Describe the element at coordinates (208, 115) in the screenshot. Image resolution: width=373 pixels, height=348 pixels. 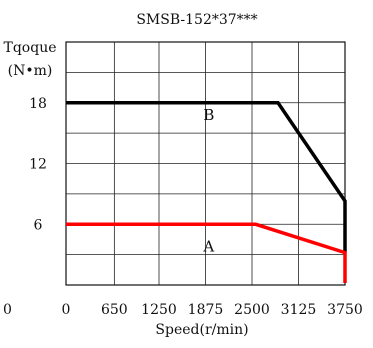
I see `series-label-b: B` at that location.